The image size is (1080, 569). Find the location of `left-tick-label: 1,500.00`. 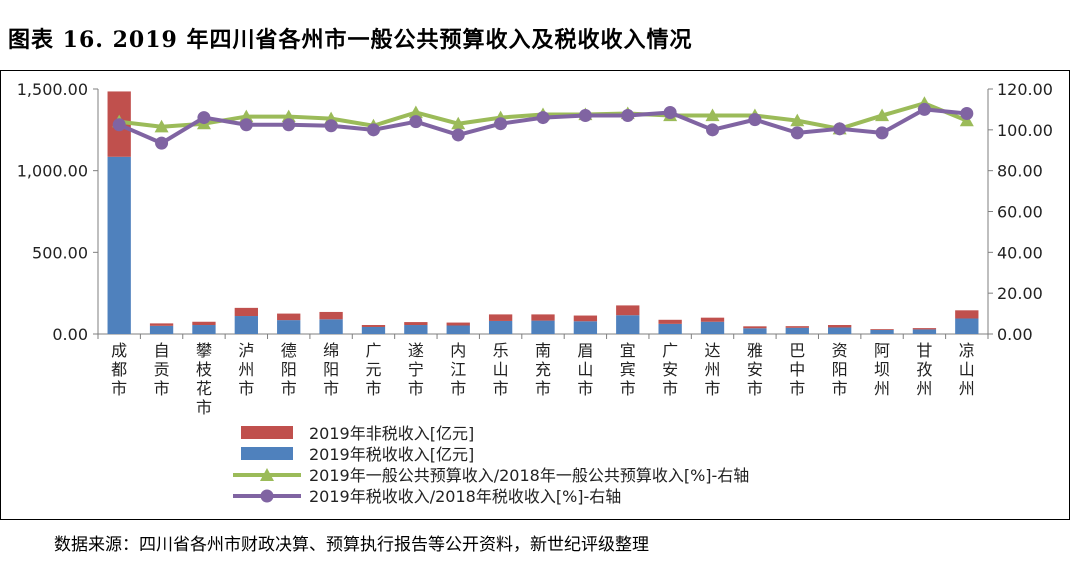

left-tick-label: 1,500.00 is located at coordinates (52, 89).